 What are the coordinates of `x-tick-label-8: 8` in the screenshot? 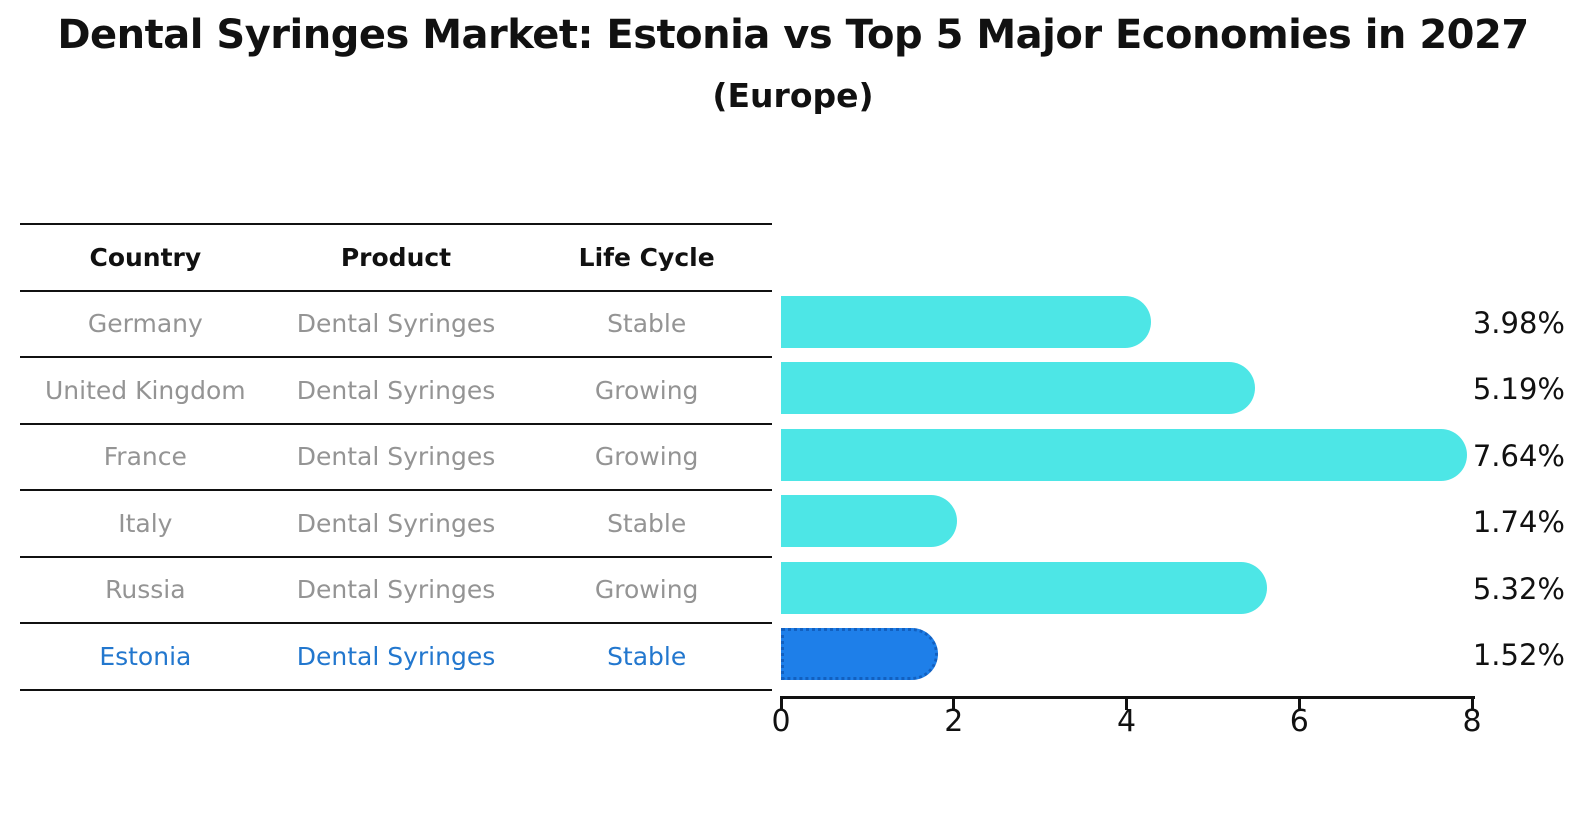 It's located at (1472, 721).